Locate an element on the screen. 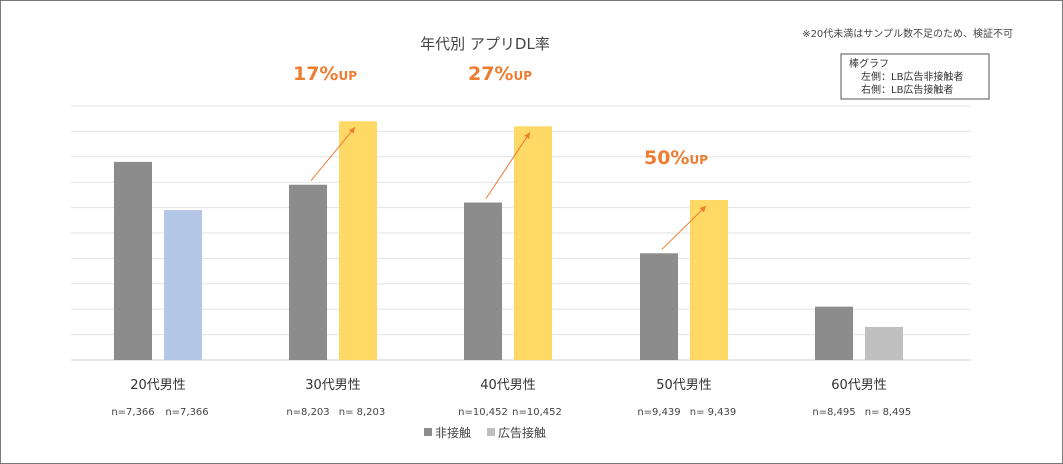  info-box-title: 棒グラフ is located at coordinates (869, 63).